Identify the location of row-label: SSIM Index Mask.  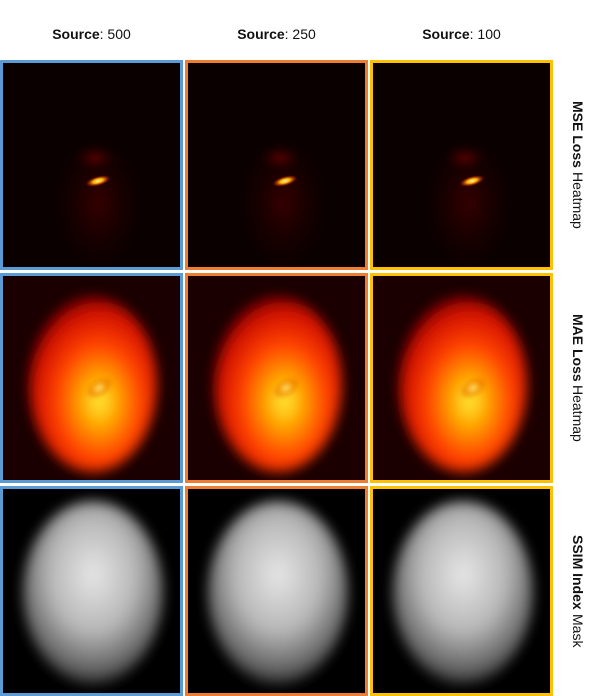
(575, 591).